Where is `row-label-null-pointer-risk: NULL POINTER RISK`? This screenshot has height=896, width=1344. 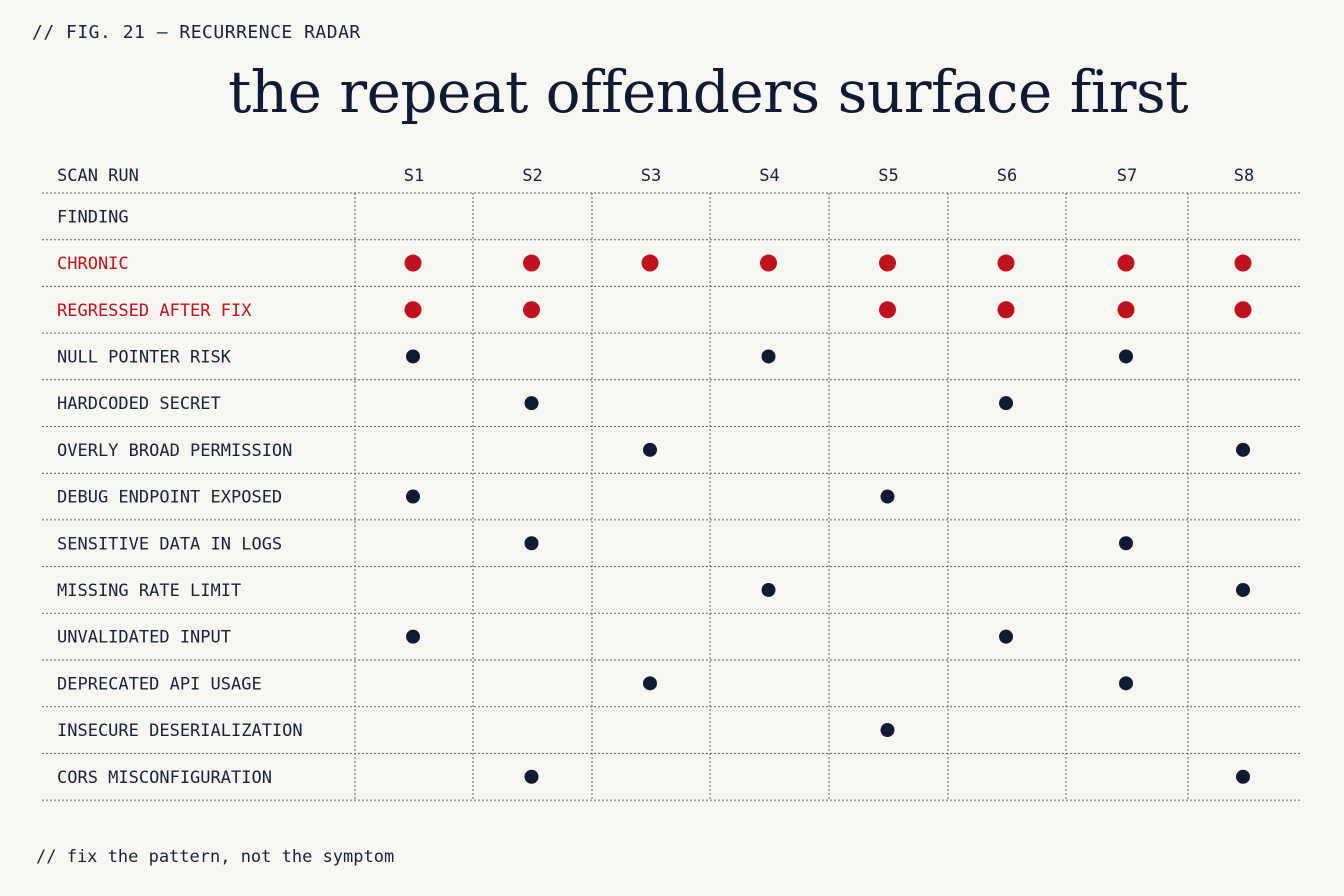
row-label-null-pointer-risk: NULL POINTER RISK is located at coordinates (144, 357).